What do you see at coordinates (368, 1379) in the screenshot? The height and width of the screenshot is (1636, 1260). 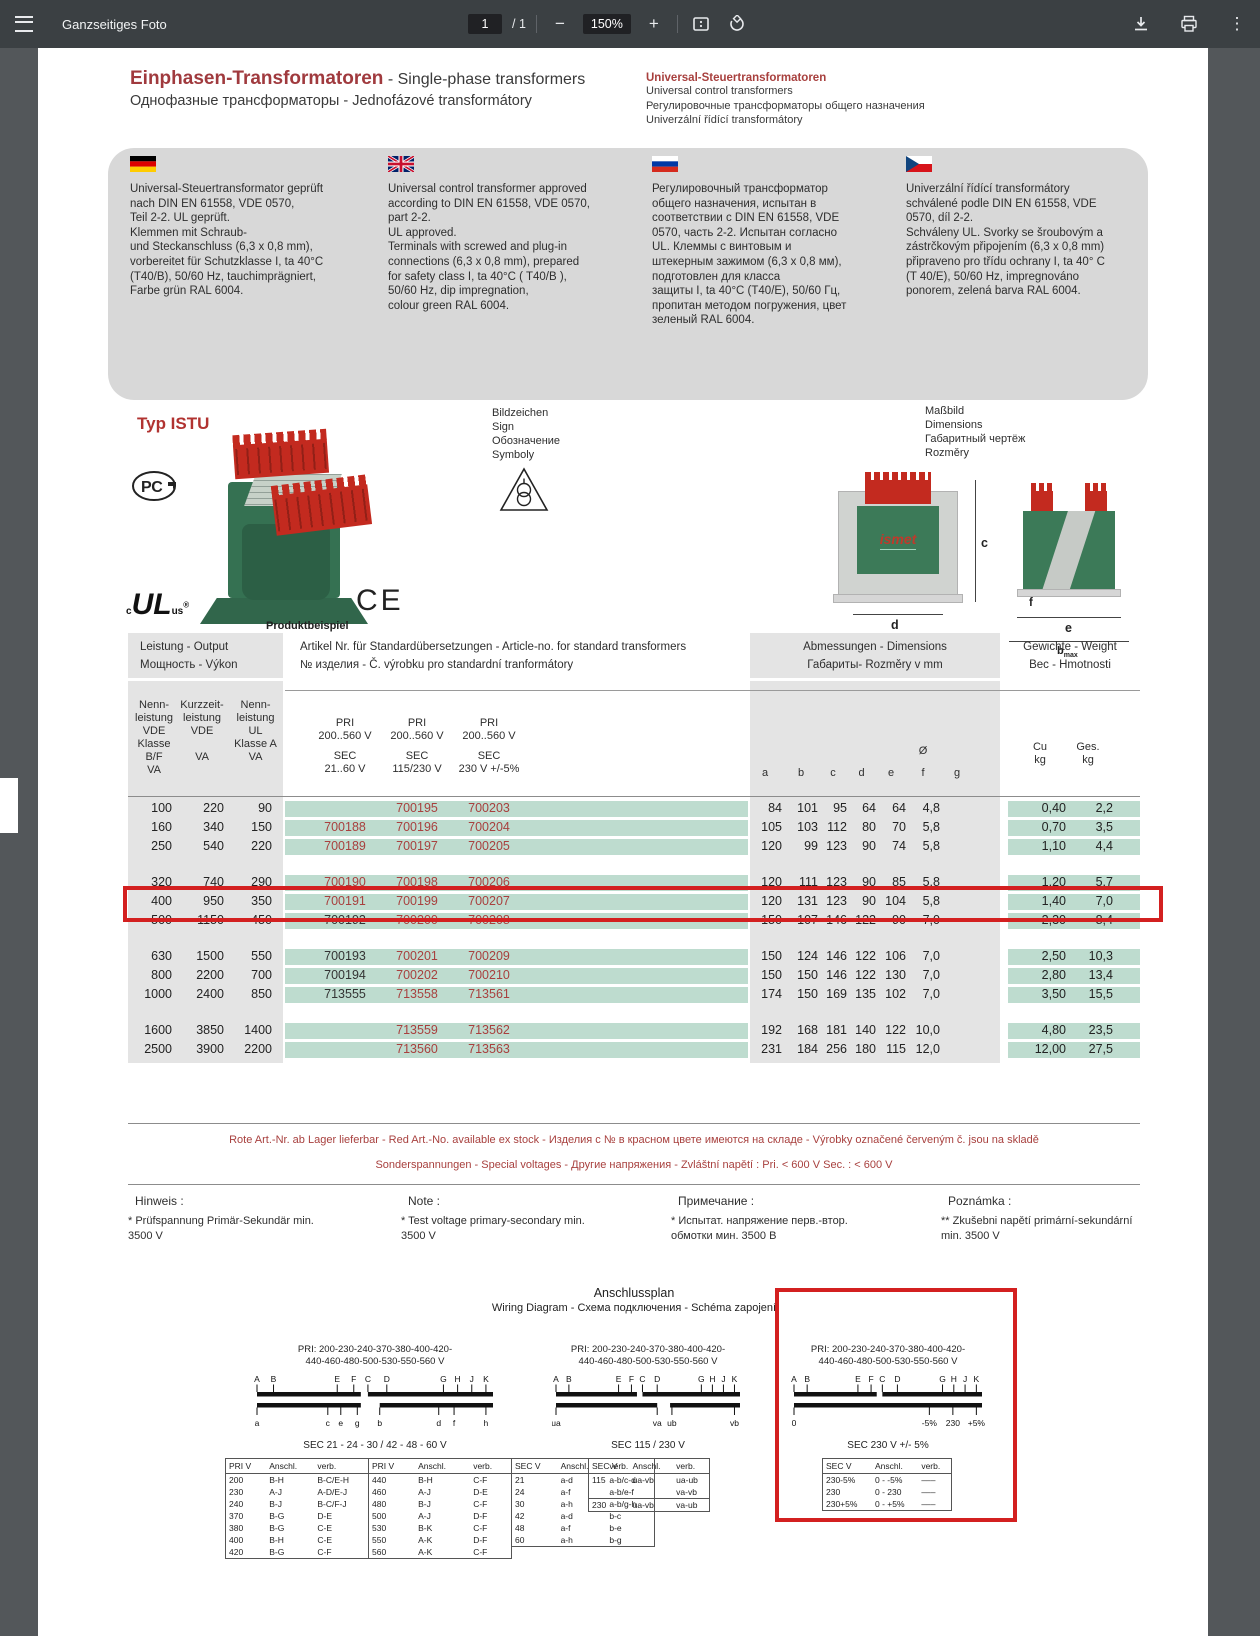 I see `svg-text: C` at bounding box center [368, 1379].